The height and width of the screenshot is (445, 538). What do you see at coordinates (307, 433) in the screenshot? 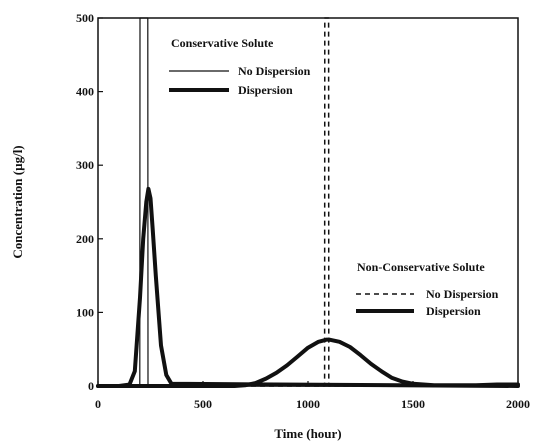
I see `x-axis-label: Time (hour)` at bounding box center [307, 433].